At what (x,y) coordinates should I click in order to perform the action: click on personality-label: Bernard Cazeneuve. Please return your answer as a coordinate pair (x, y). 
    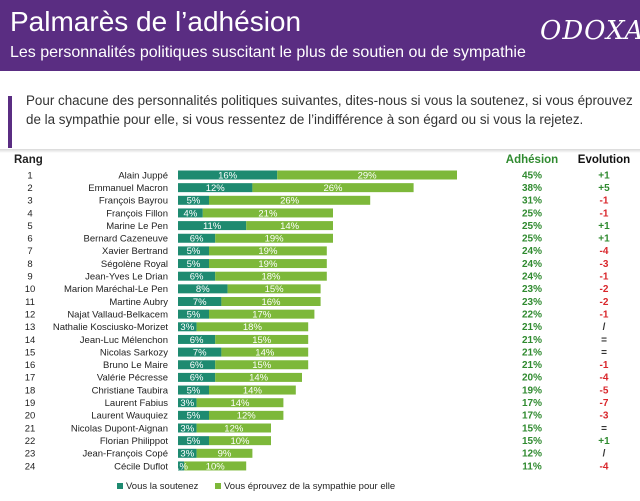
    Looking at the image, I should click on (126, 239).